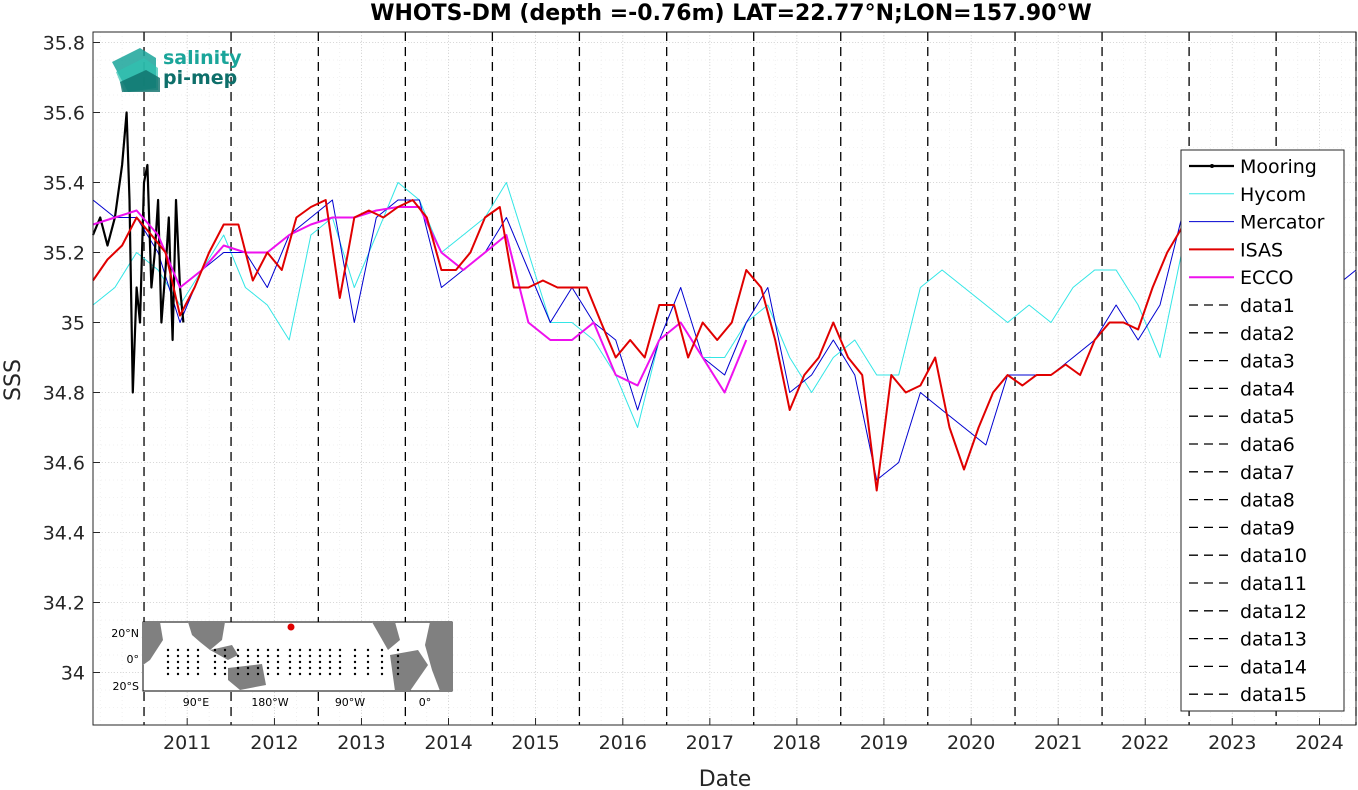  Describe the element at coordinates (1273, 584) in the screenshot. I see `legend-label-data11: data11` at that location.